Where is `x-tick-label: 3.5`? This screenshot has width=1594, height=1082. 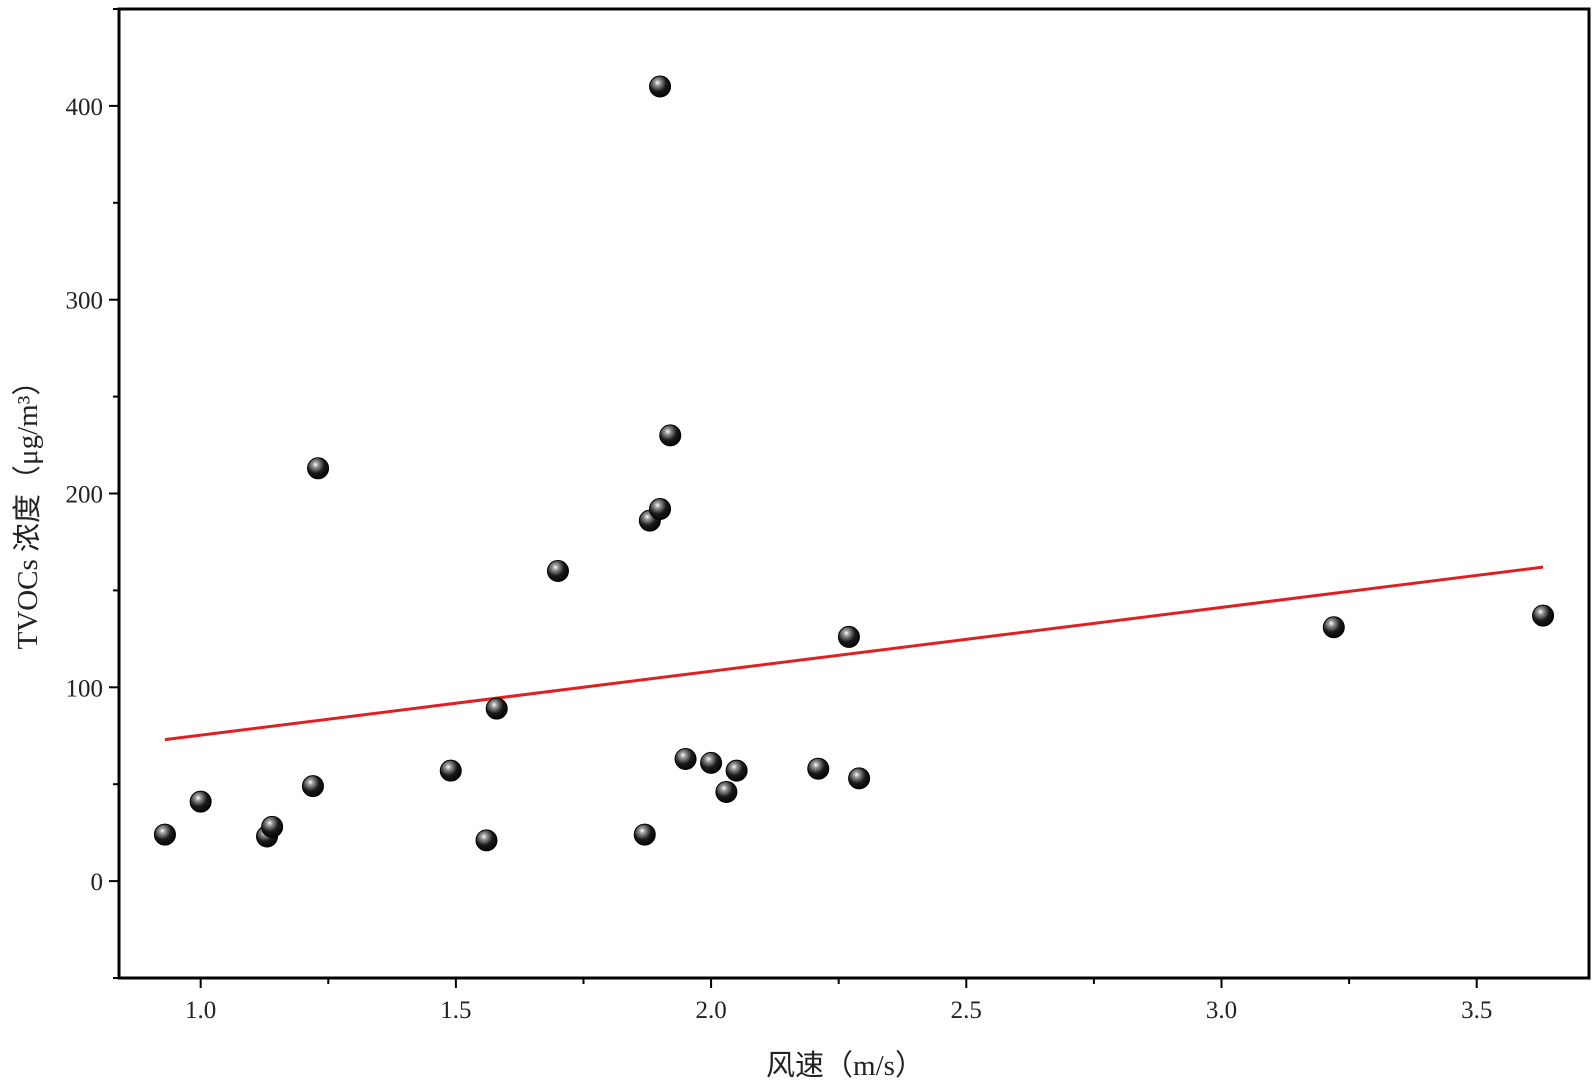
x-tick-label: 3.5 is located at coordinates (1476, 1010).